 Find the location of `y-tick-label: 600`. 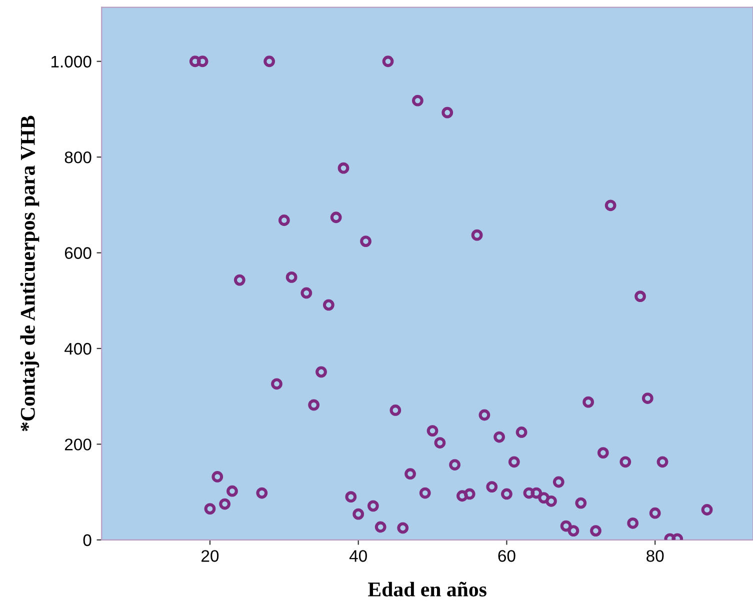

y-tick-label: 600 is located at coordinates (78, 253).